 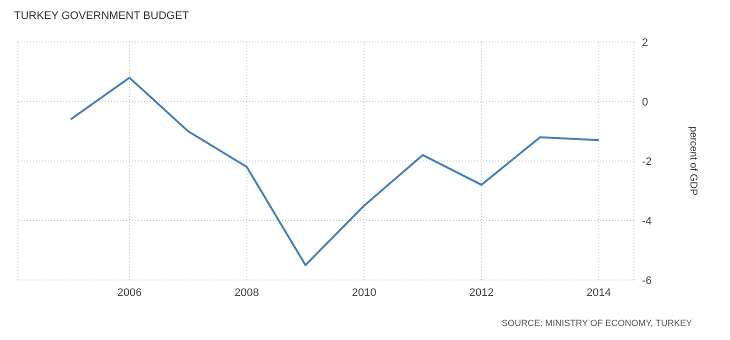 I want to click on y-axis-title: percent of GDP, so click(x=692, y=161).